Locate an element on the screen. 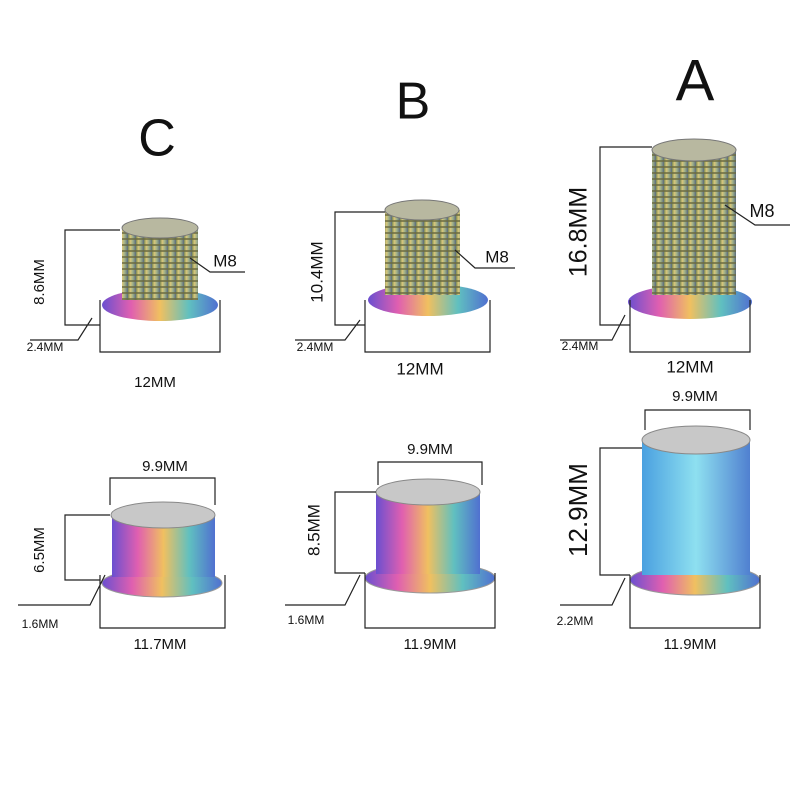  bolt-height: 8.6MM is located at coordinates (39, 282).